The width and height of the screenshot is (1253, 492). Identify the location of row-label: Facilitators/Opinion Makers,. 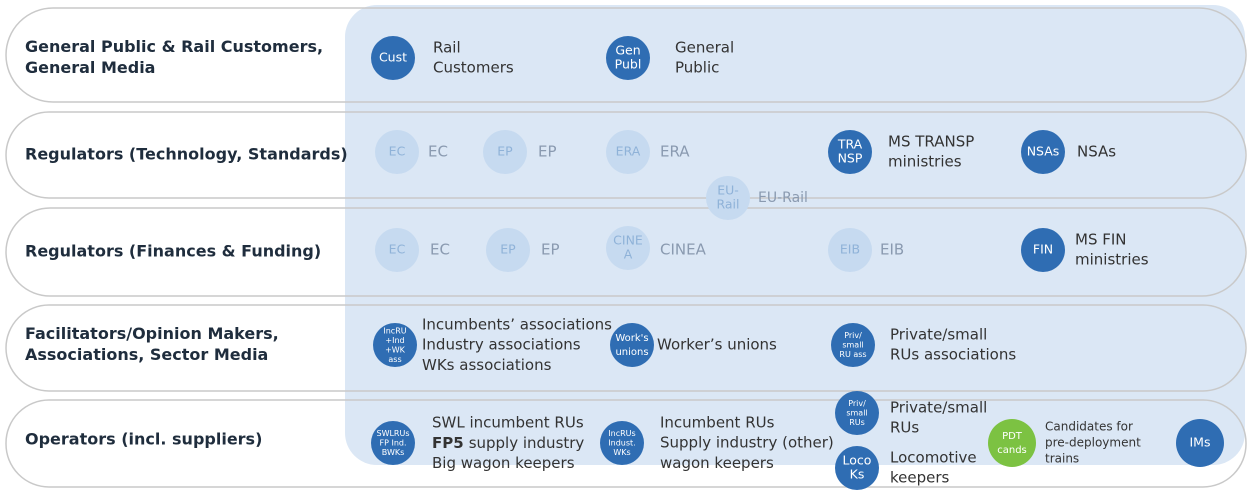
(152, 333).